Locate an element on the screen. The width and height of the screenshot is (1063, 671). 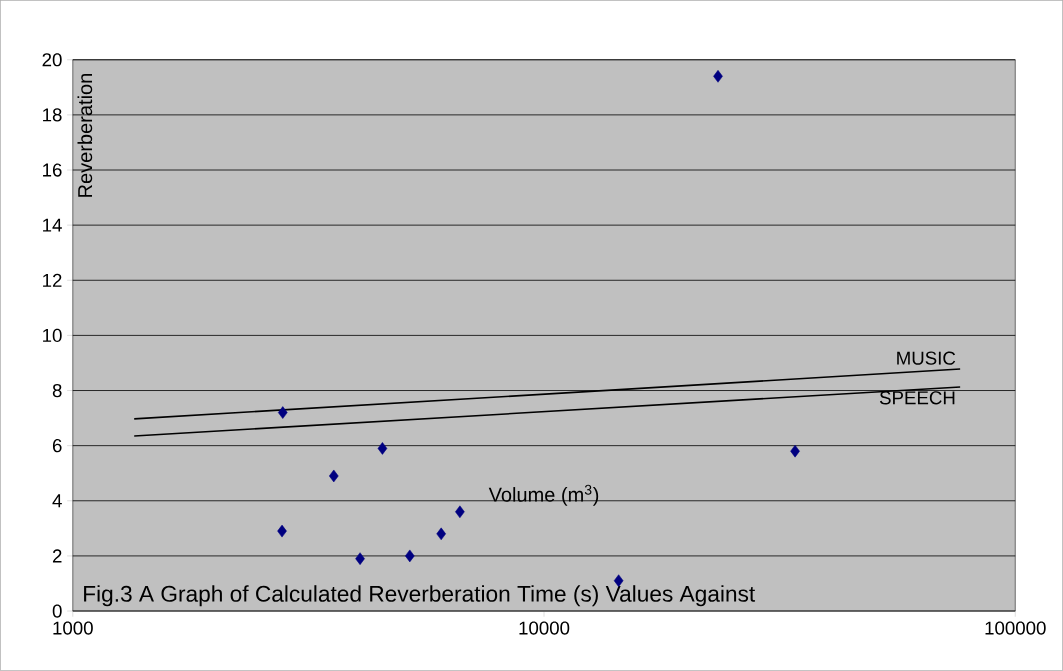
y-tick-label: 0 is located at coordinates (57, 611).